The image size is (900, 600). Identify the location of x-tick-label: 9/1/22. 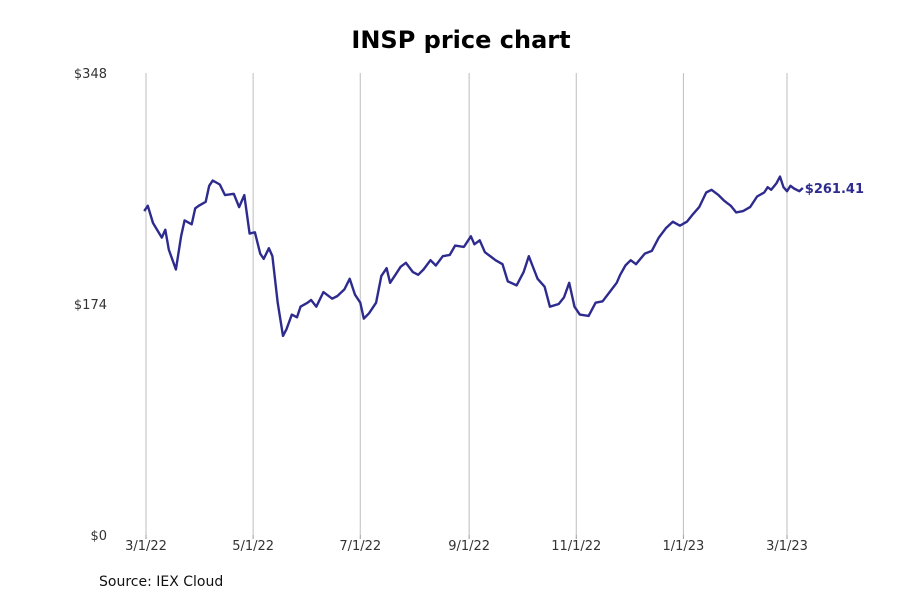
(469, 546).